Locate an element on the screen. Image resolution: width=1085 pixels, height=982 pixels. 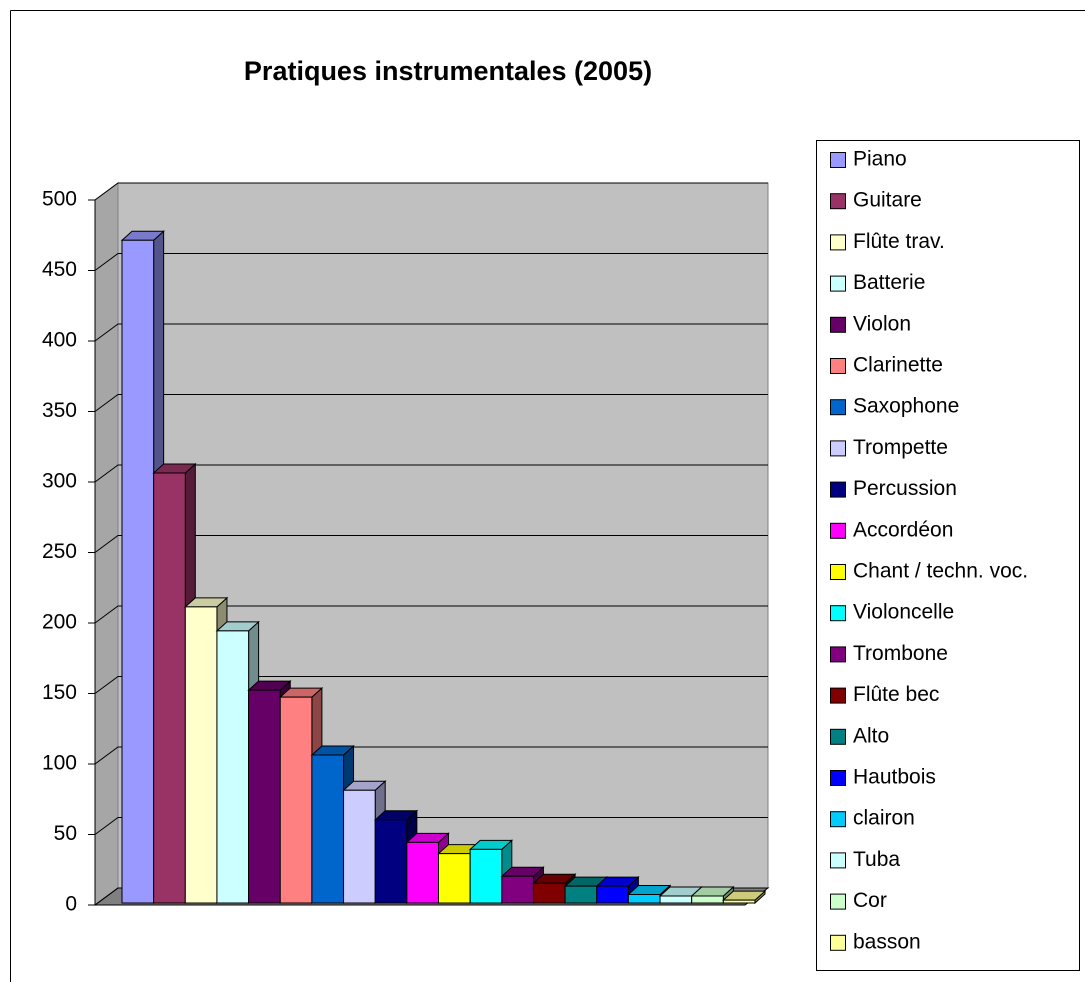
y-tick-label: 150 is located at coordinates (59, 692).